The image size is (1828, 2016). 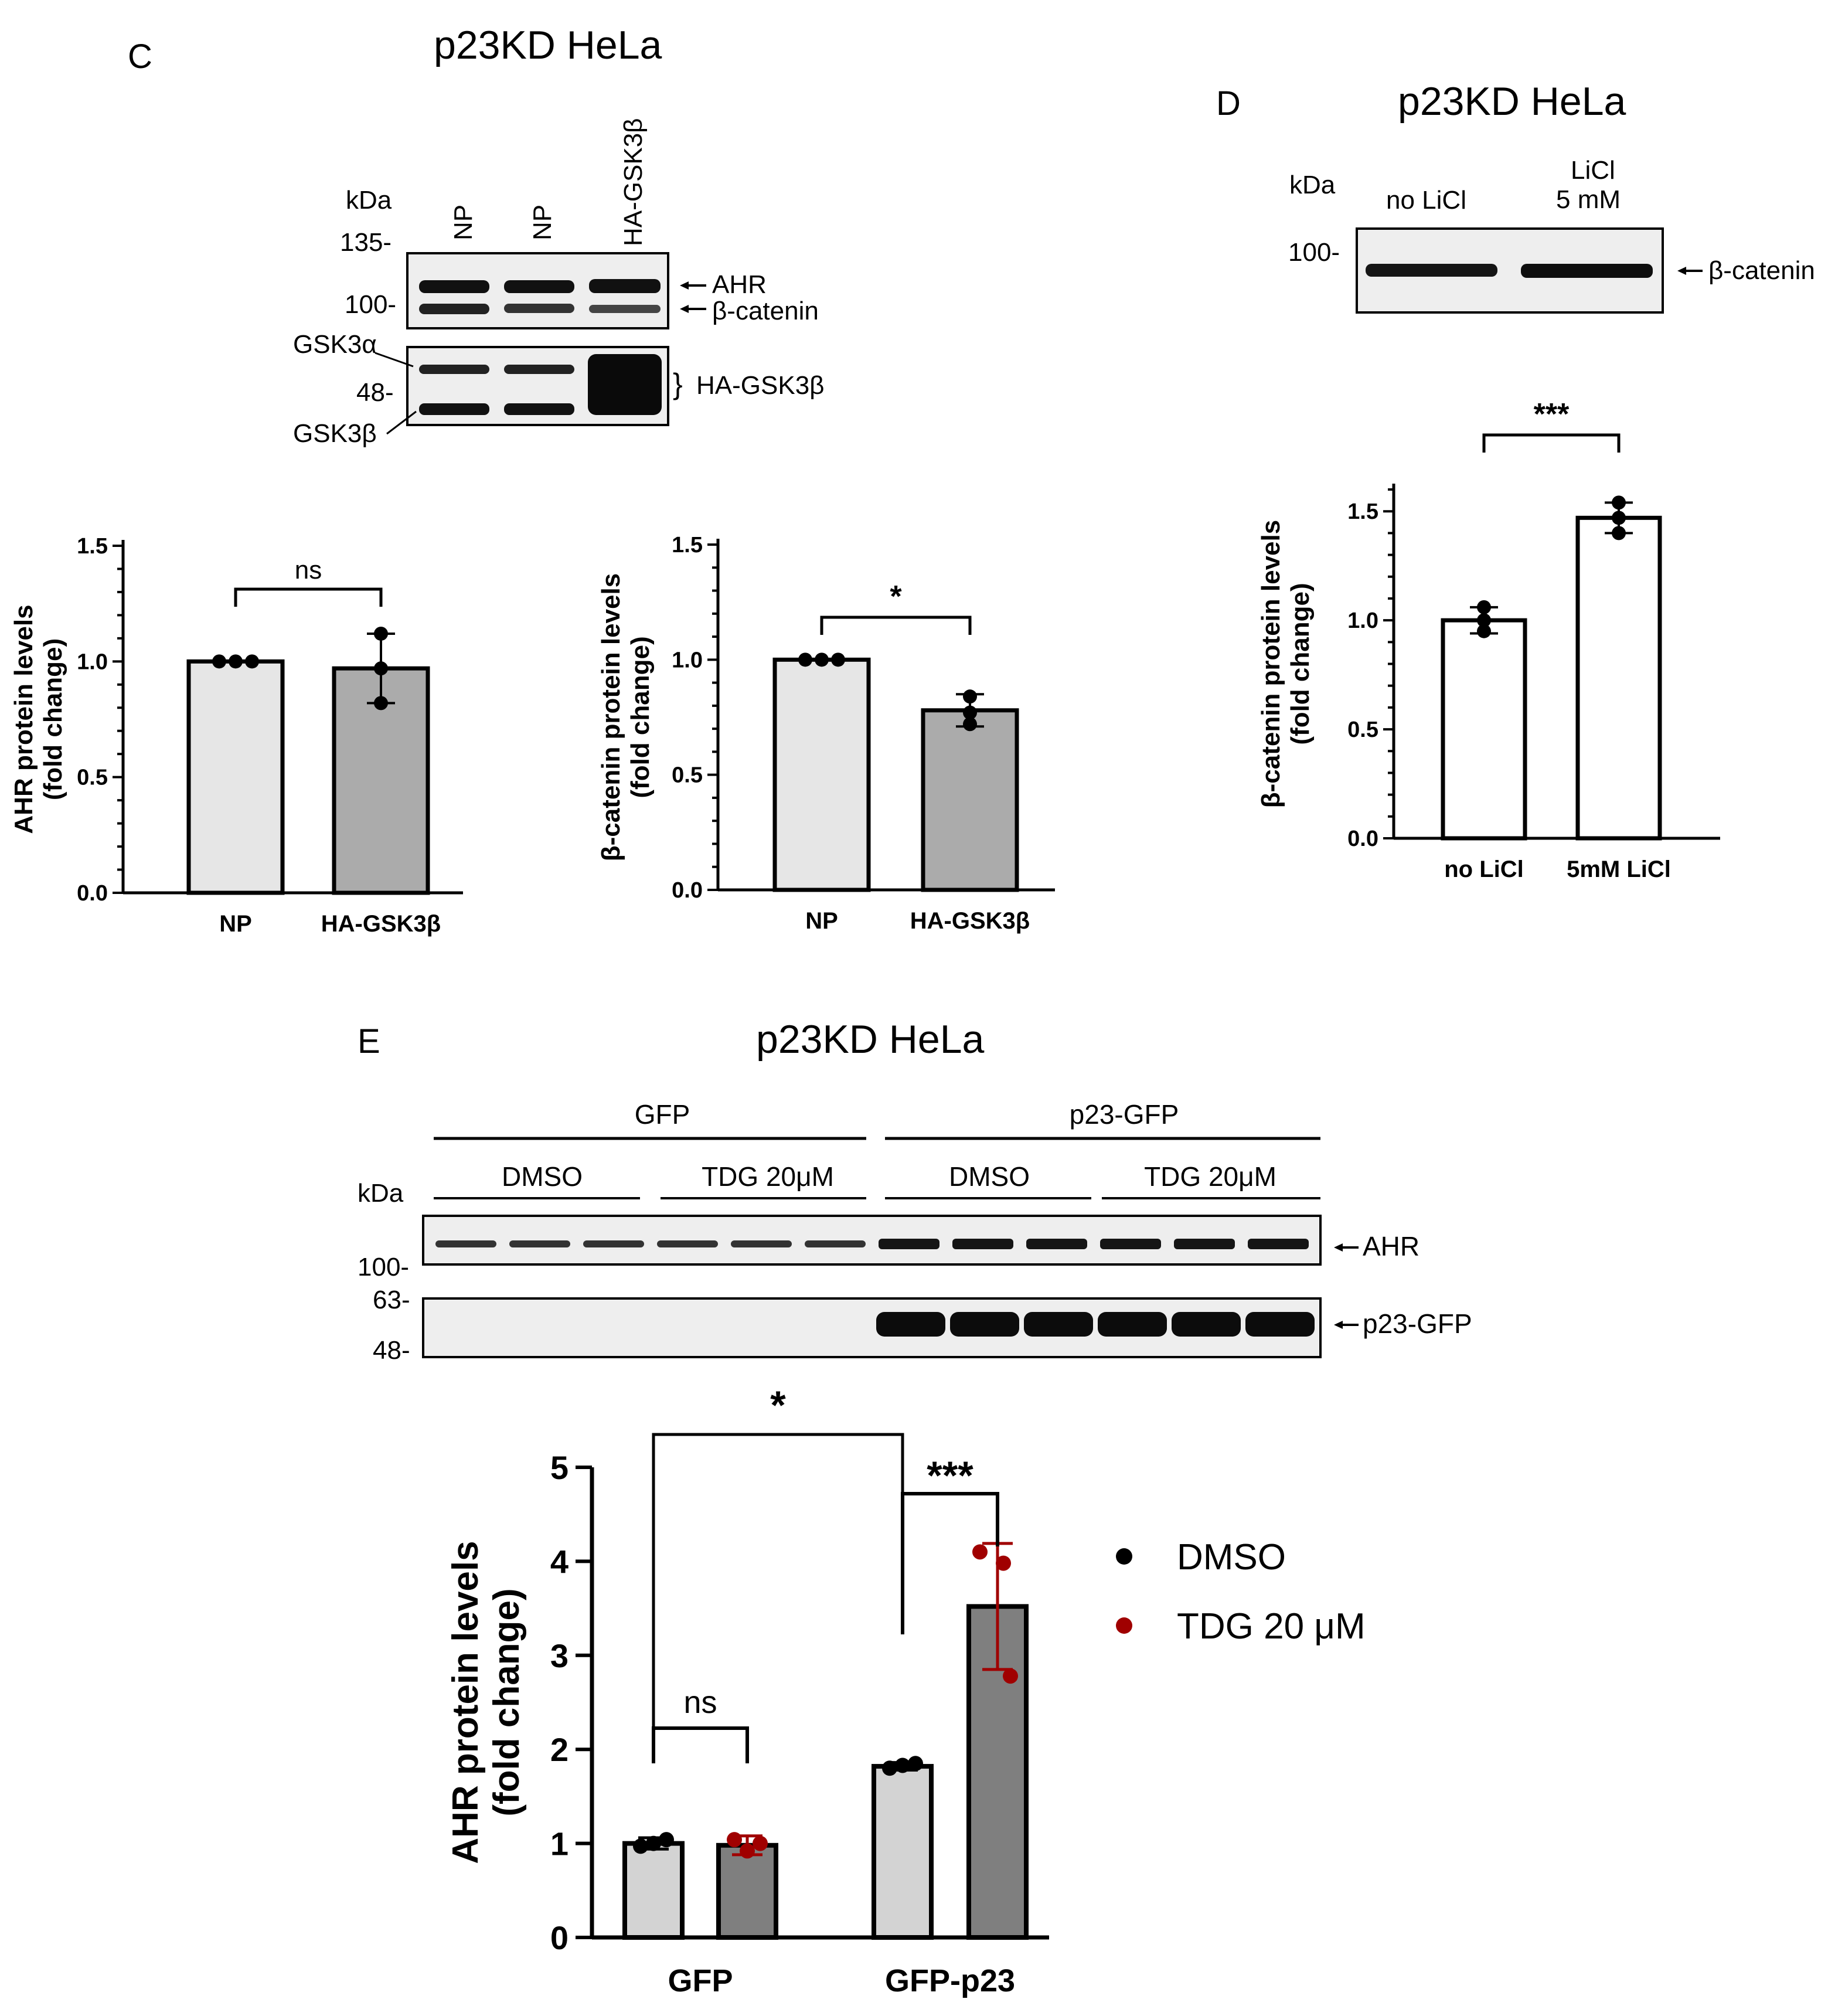 What do you see at coordinates (559, 1562) in the screenshot?
I see `y-tick-label: 4` at bounding box center [559, 1562].